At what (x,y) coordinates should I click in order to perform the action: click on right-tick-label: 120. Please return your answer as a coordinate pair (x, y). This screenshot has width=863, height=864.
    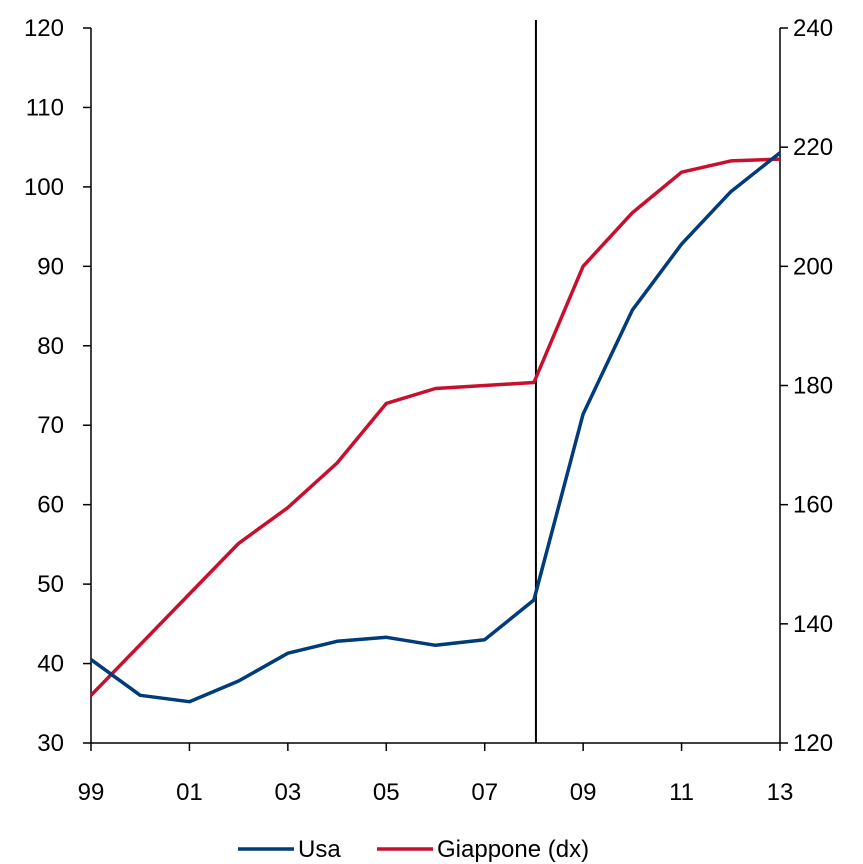
    Looking at the image, I should click on (813, 743).